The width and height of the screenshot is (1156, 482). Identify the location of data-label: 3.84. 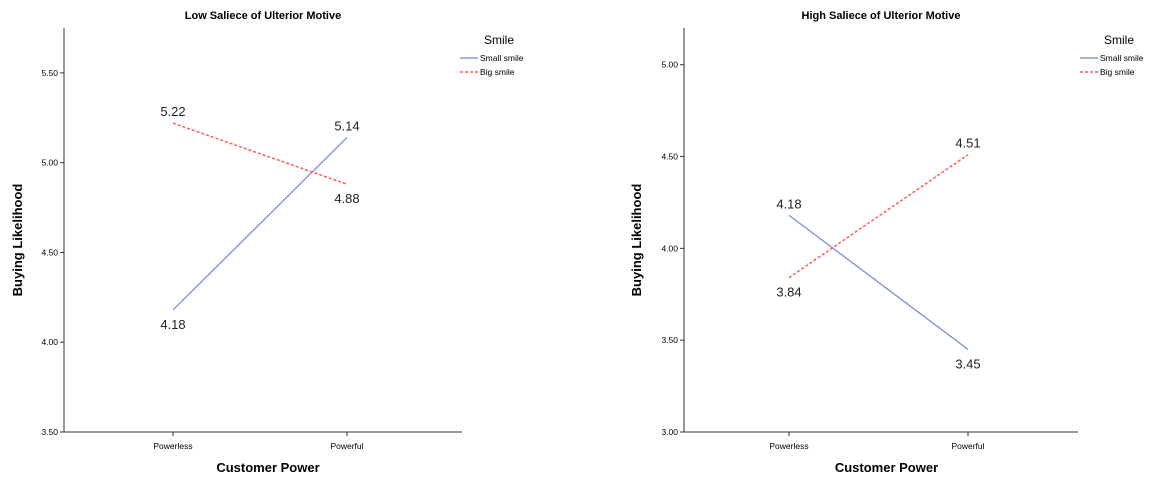
(788, 292).